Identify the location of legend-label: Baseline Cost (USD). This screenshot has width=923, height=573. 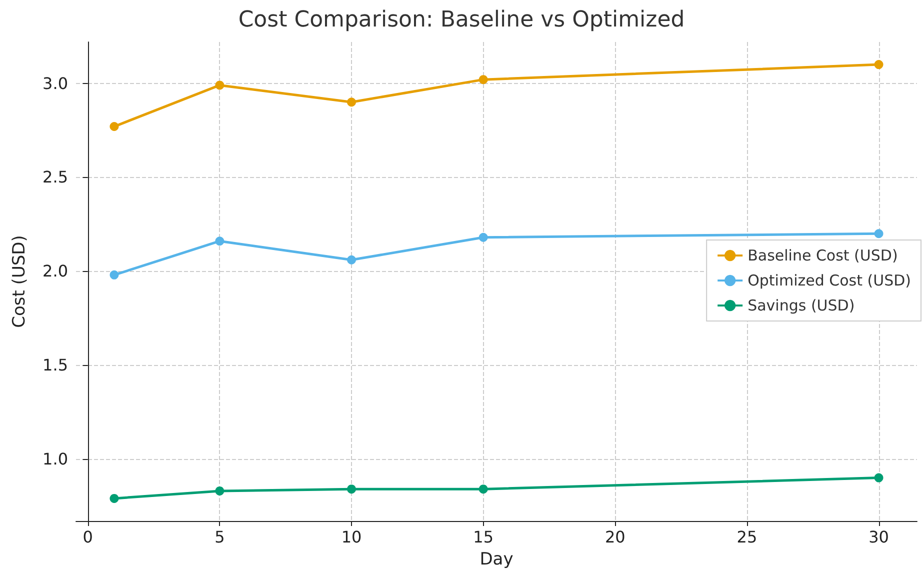
(823, 255).